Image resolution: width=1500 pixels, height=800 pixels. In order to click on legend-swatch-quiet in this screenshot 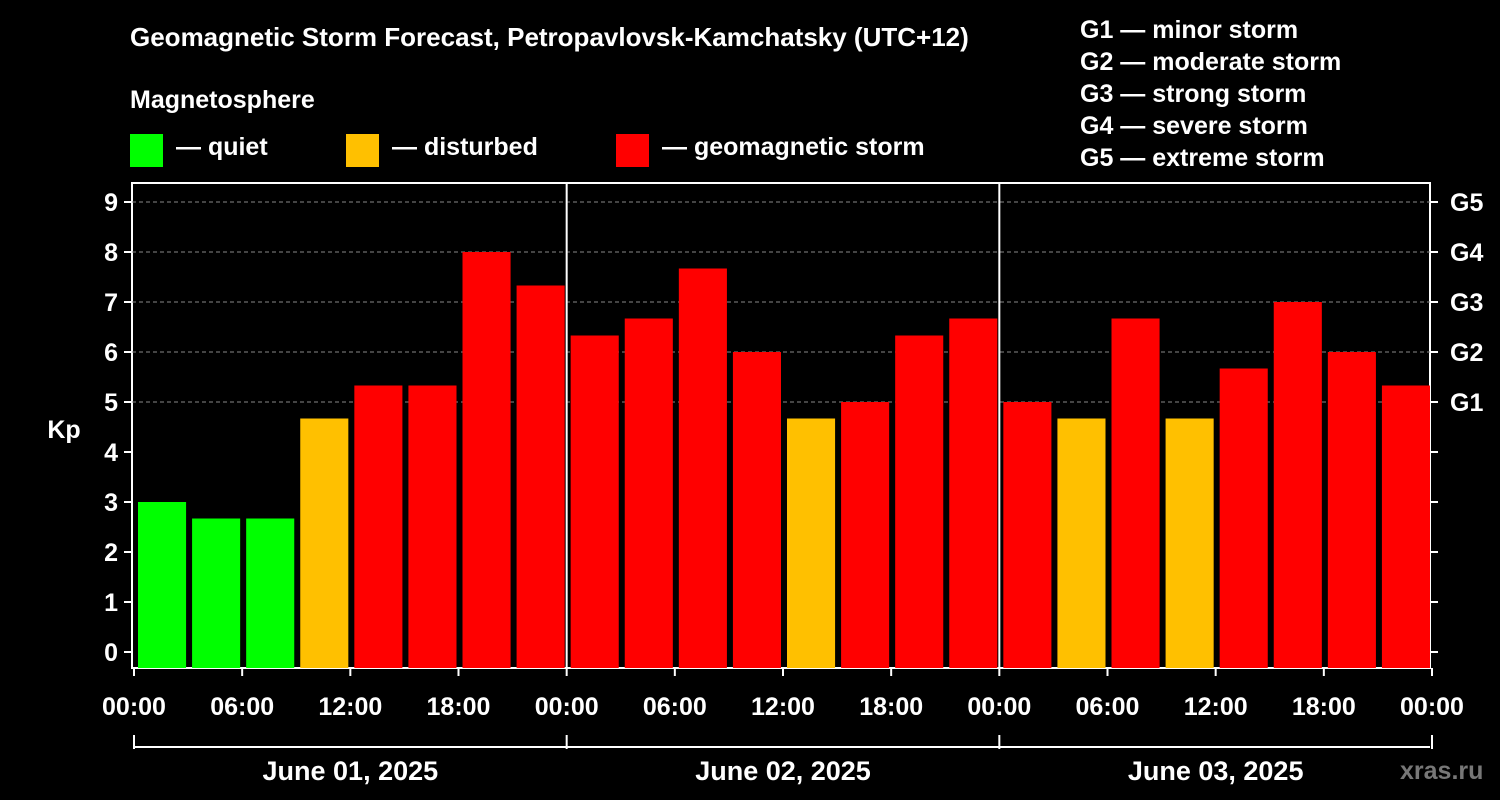, I will do `click(146, 150)`.